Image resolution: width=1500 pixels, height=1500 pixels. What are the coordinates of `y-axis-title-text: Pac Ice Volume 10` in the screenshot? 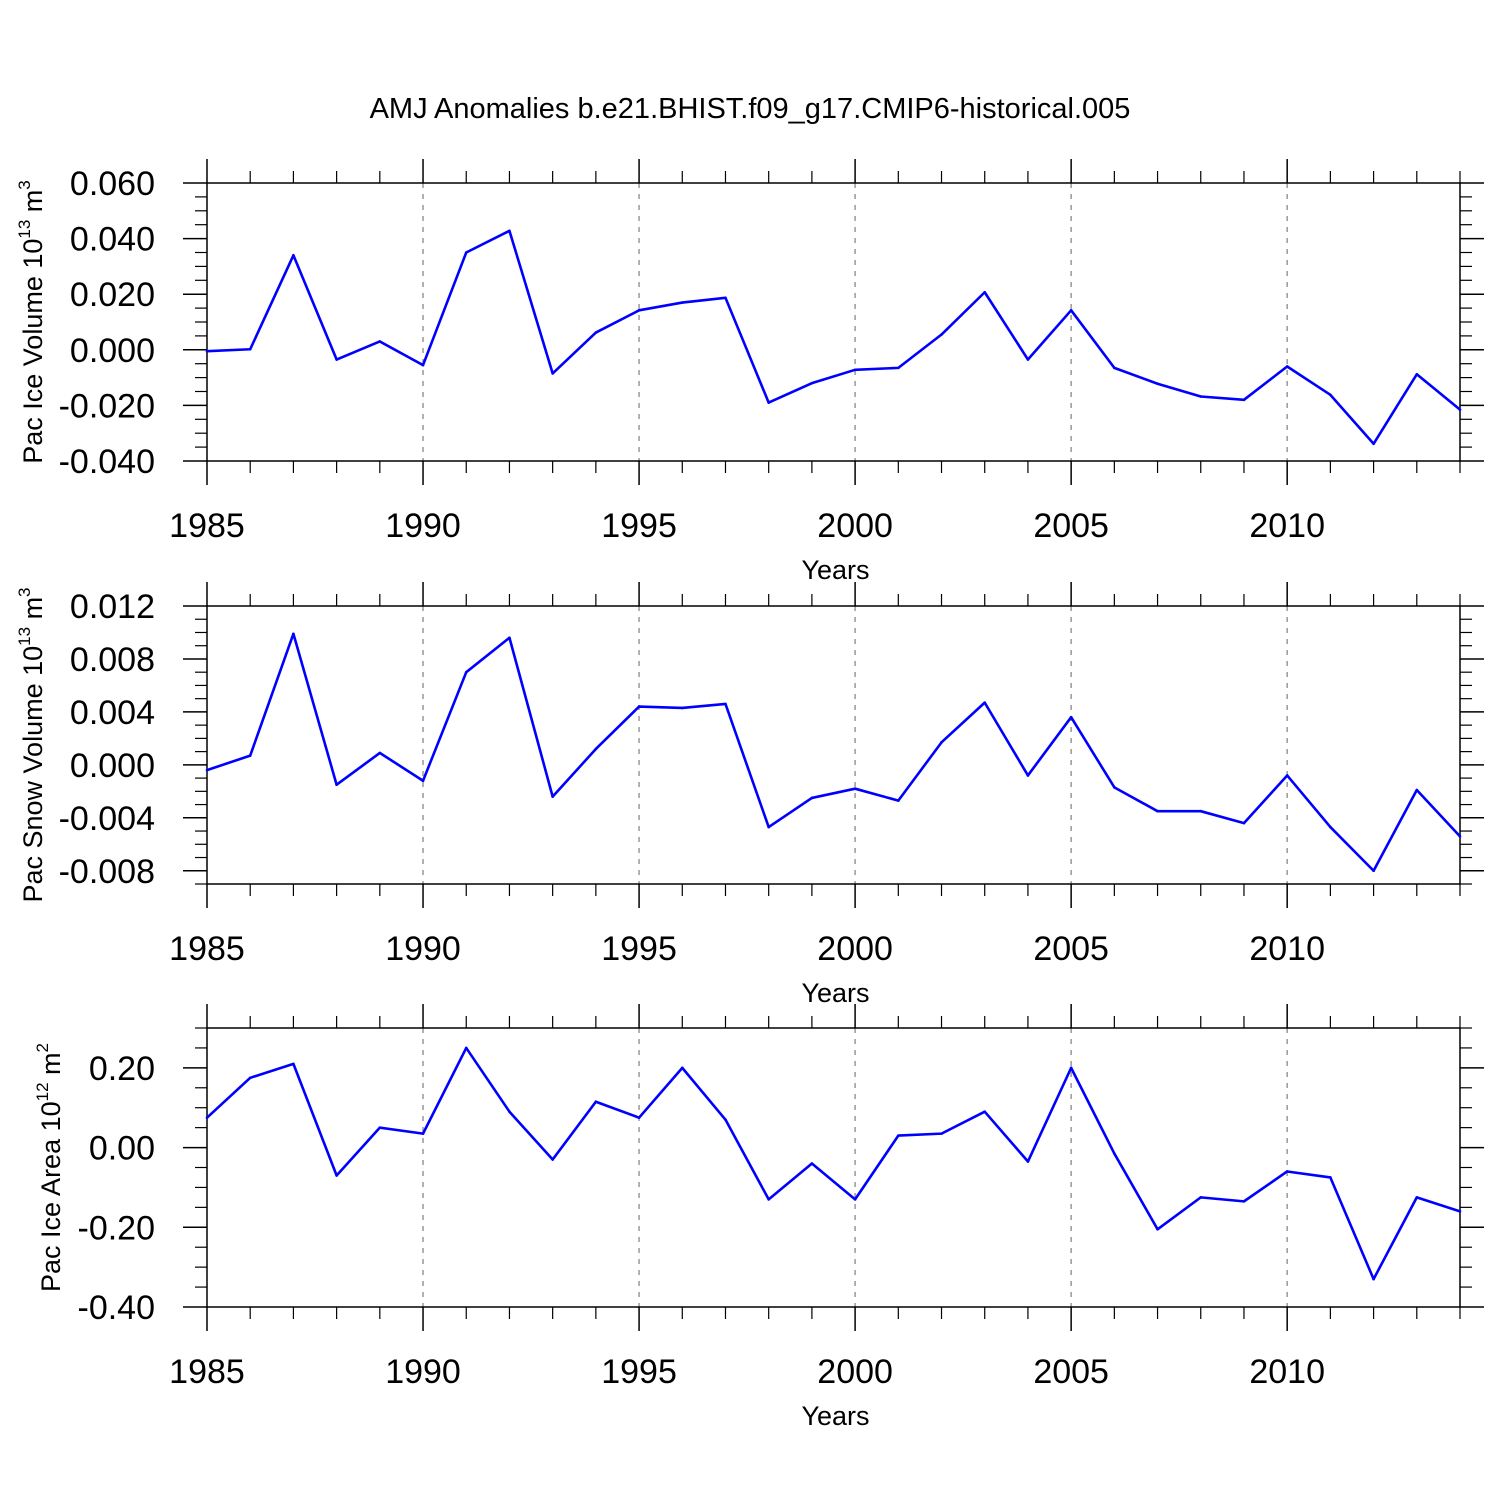 It's located at (33, 351).